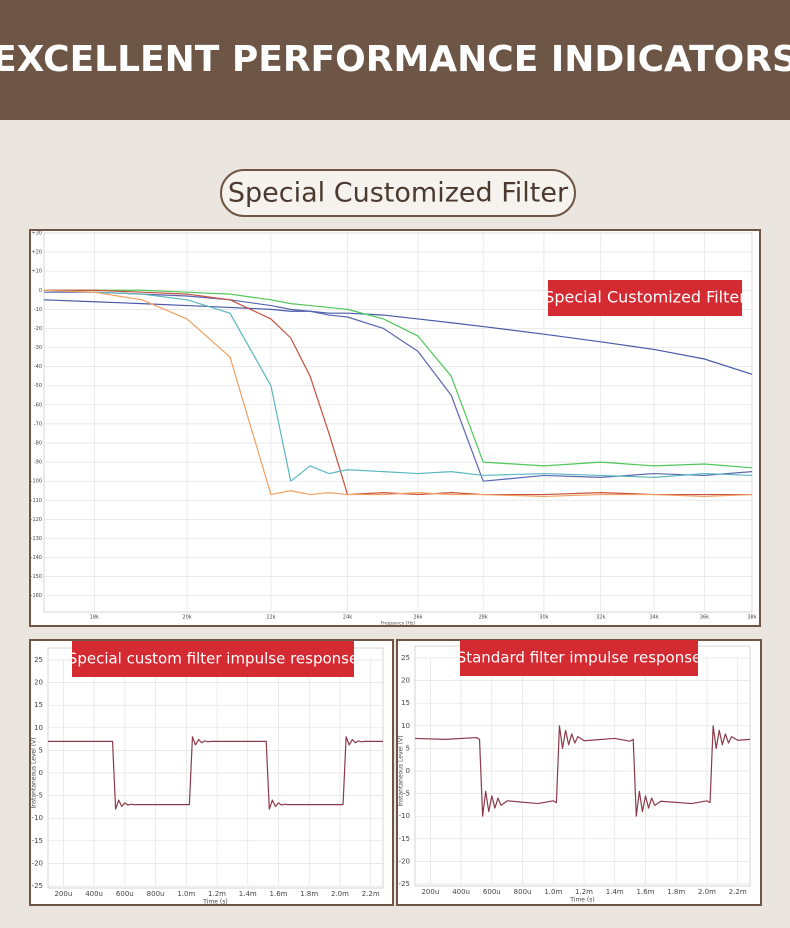  Describe the element at coordinates (347, 618) in the screenshot. I see `x-tick-label: 24k` at that location.